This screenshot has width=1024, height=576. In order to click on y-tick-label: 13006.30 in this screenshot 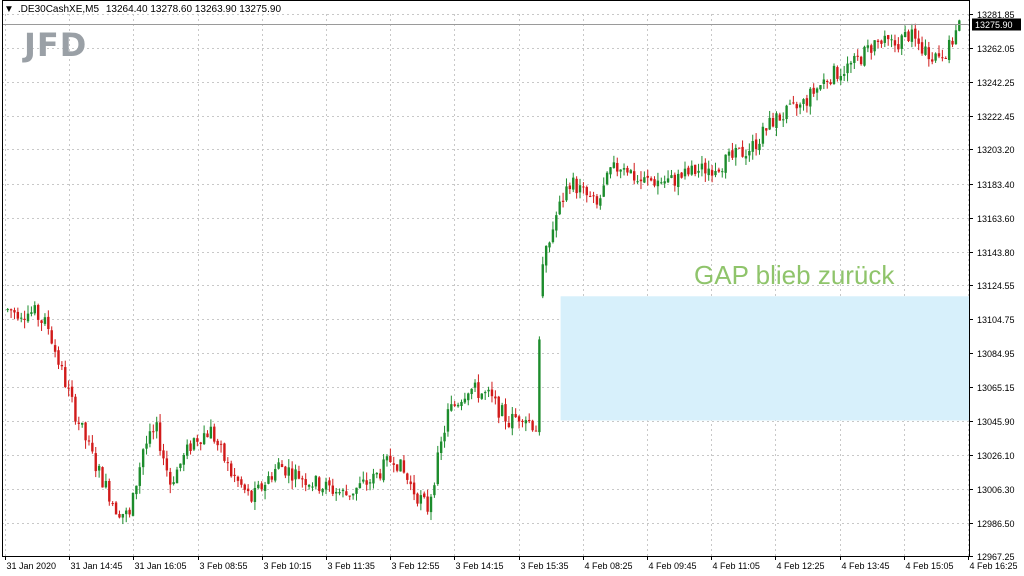, I will do `click(996, 490)`.